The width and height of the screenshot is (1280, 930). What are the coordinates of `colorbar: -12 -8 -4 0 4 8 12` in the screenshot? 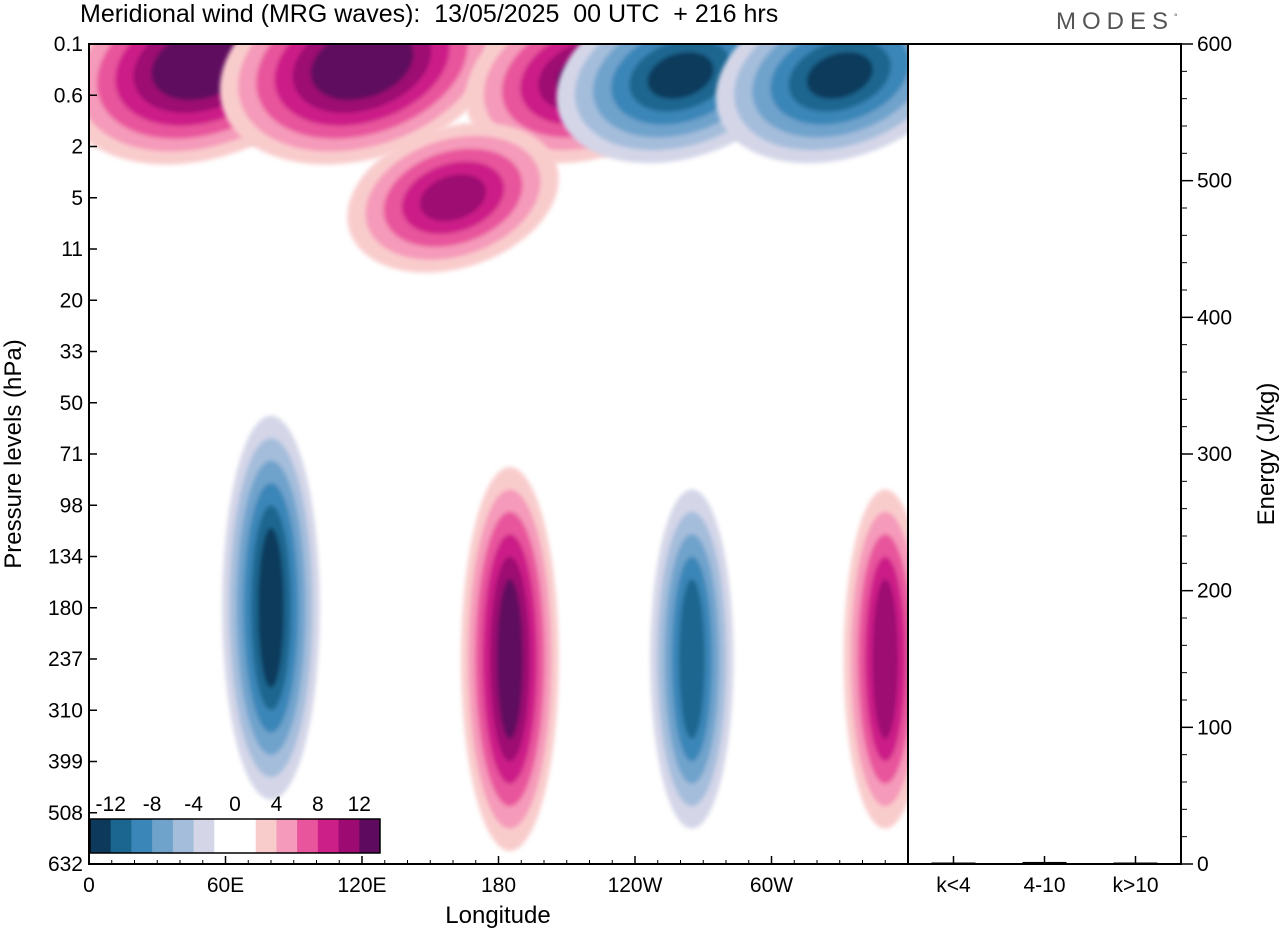 It's located at (235, 823).